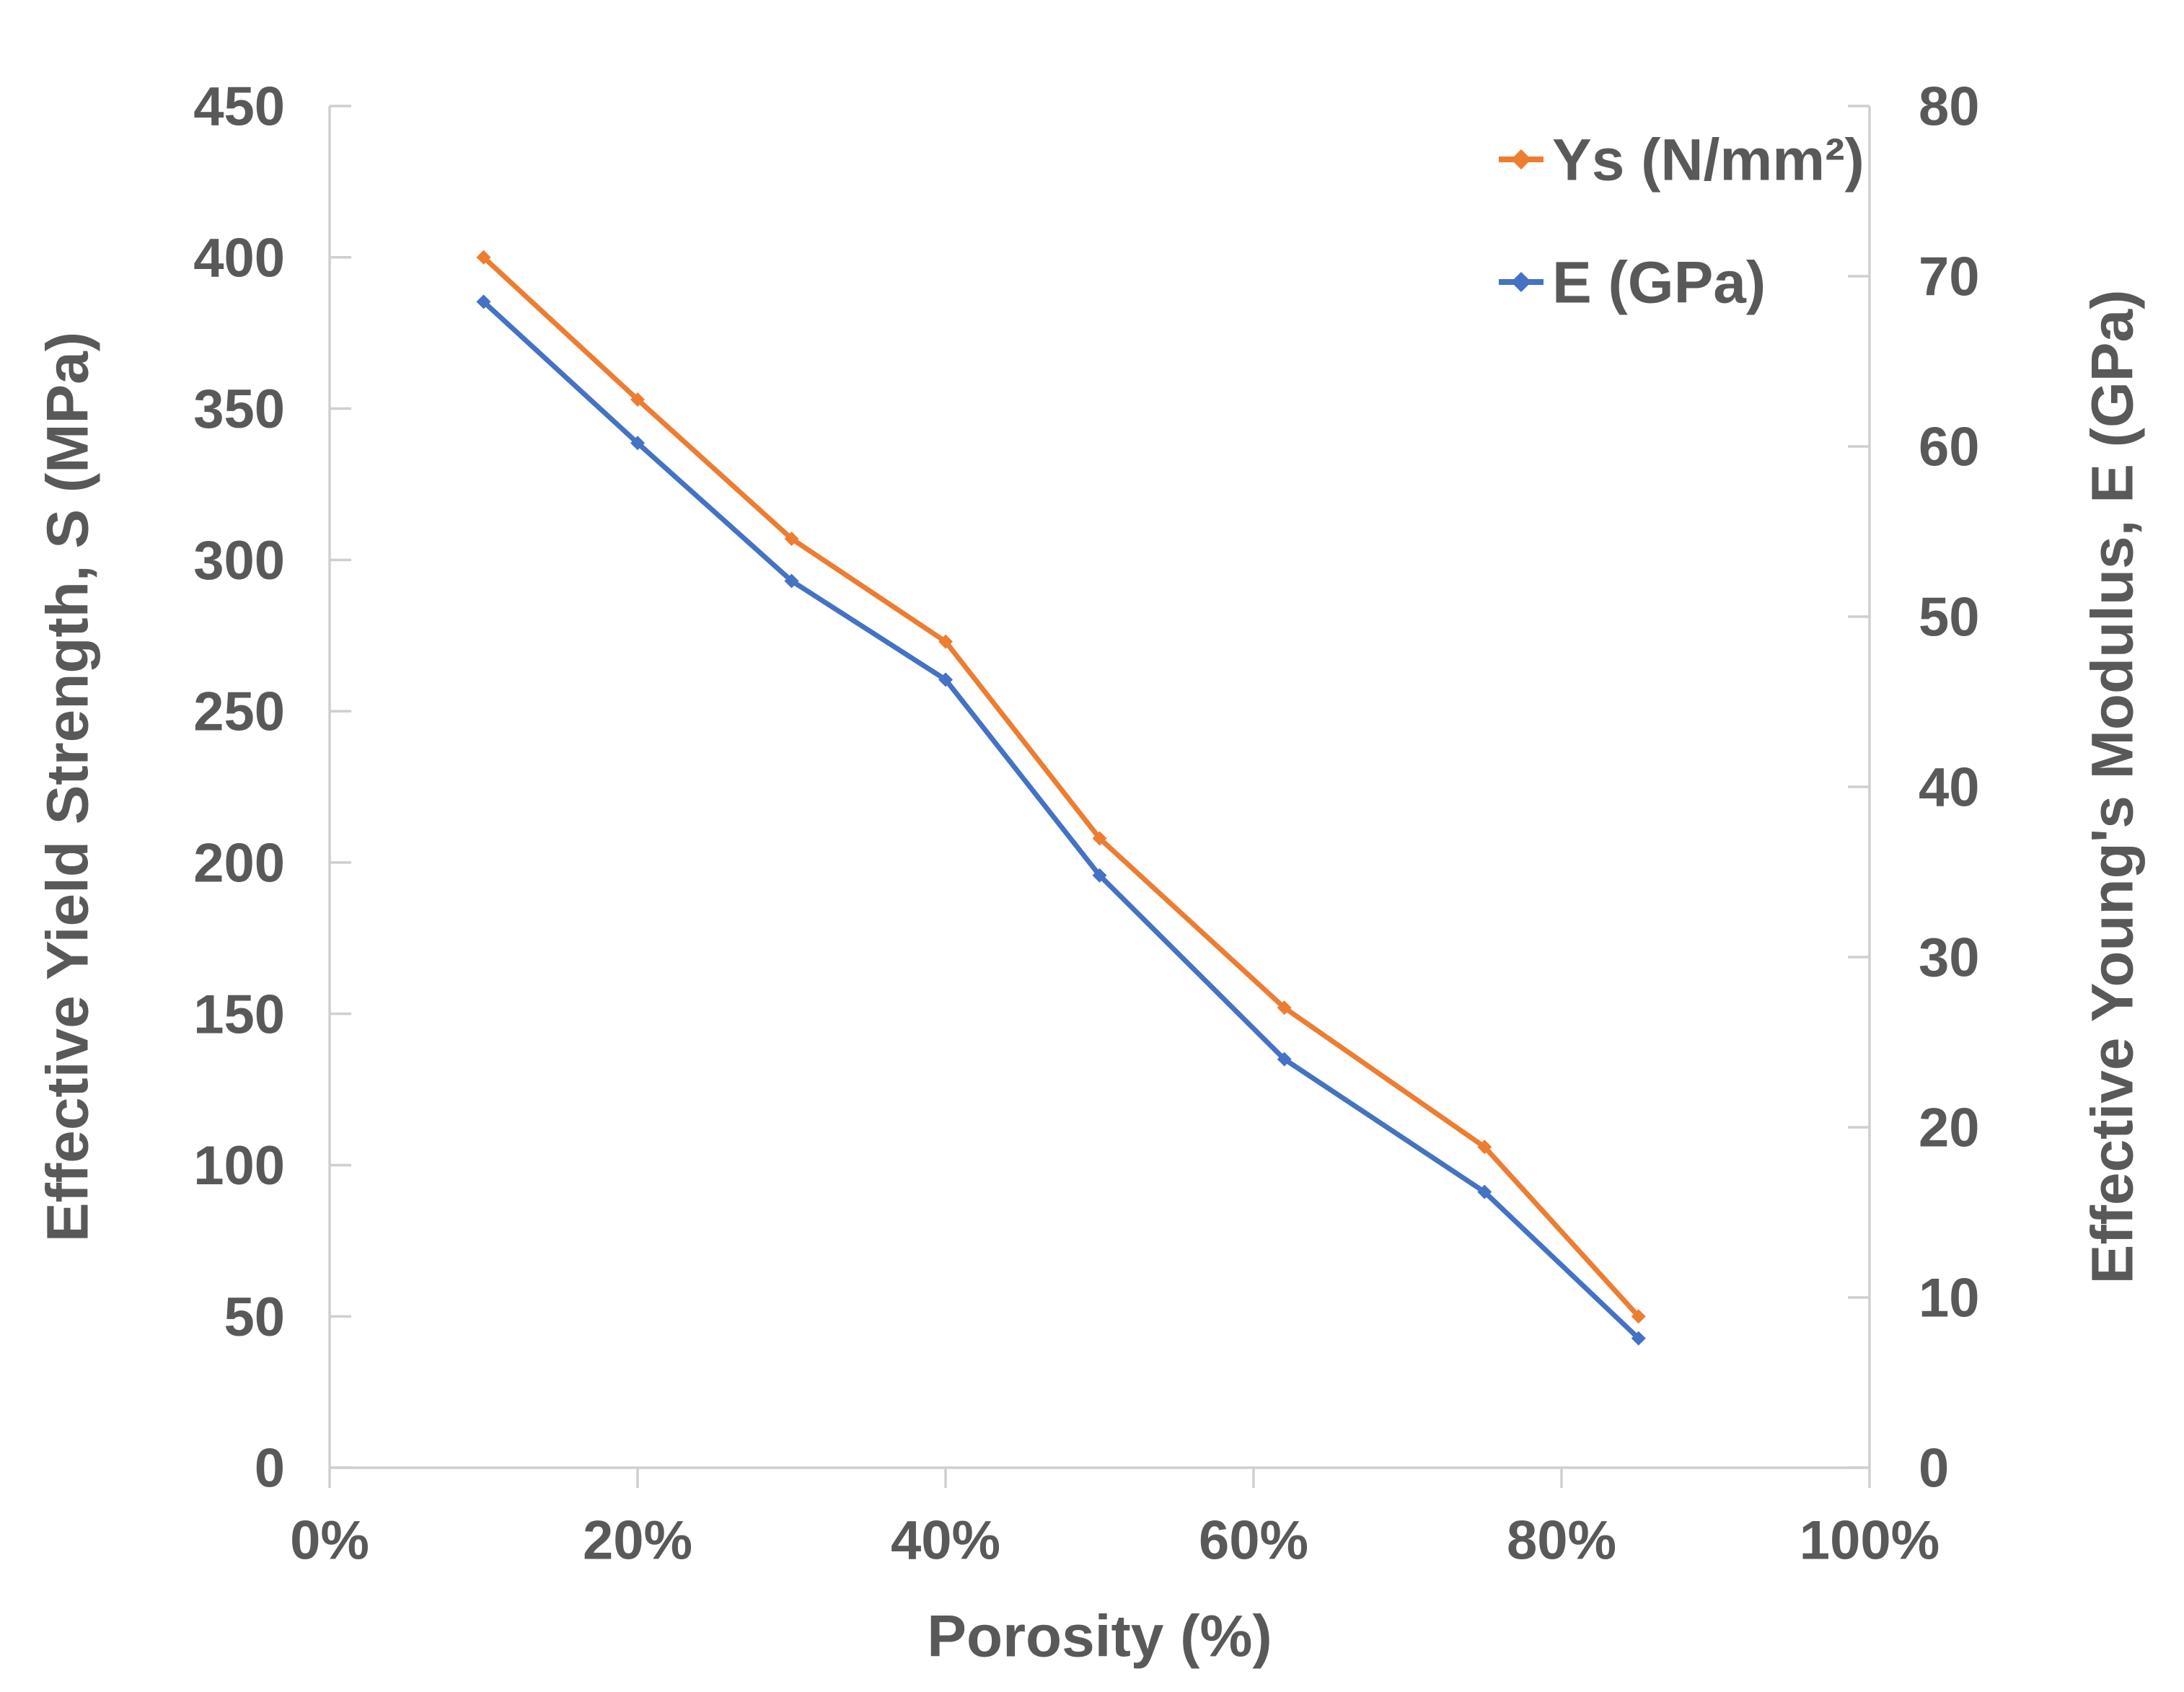 The image size is (2184, 1692). Describe the element at coordinates (239, 1015) in the screenshot. I see `left-axis-tick-label: 150` at that location.